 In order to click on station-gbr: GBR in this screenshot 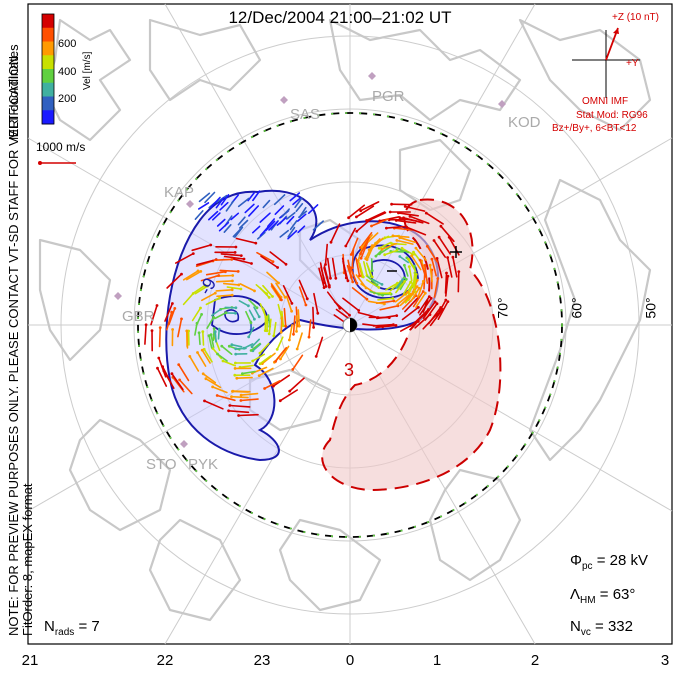, I will do `click(138, 316)`.